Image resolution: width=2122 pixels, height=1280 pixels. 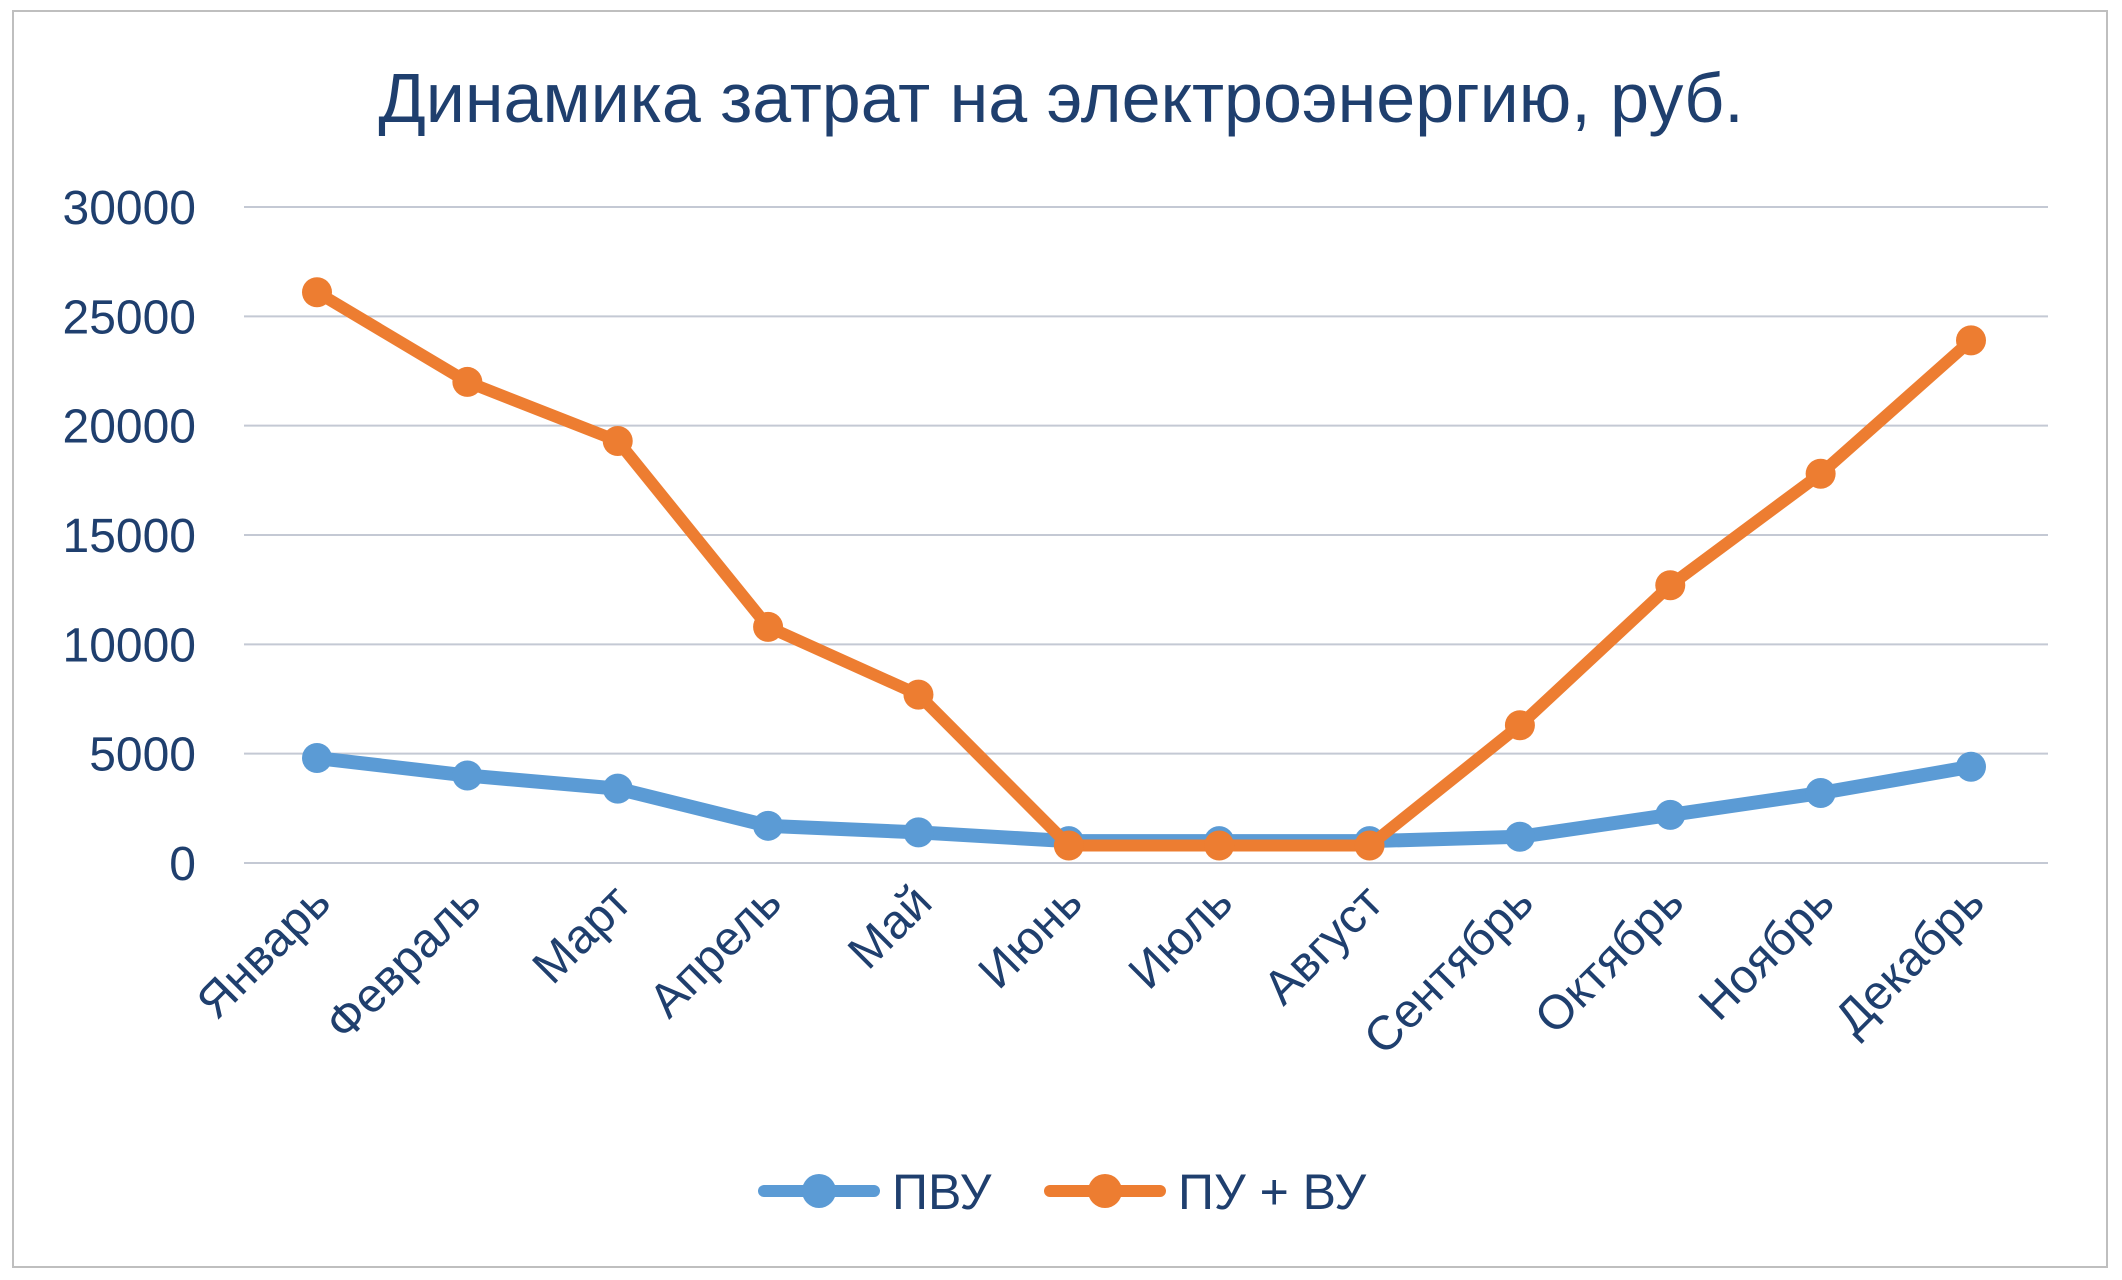 What do you see at coordinates (890, 927) in the screenshot?
I see `x-tick-label: Май` at bounding box center [890, 927].